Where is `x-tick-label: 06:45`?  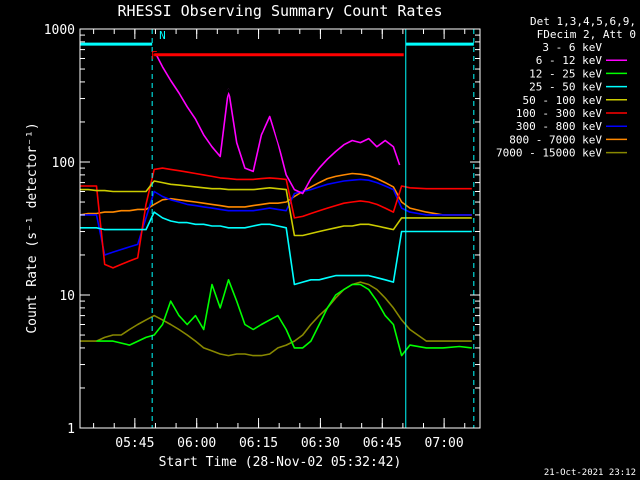 x-tick-label: 06:45 is located at coordinates (382, 443).